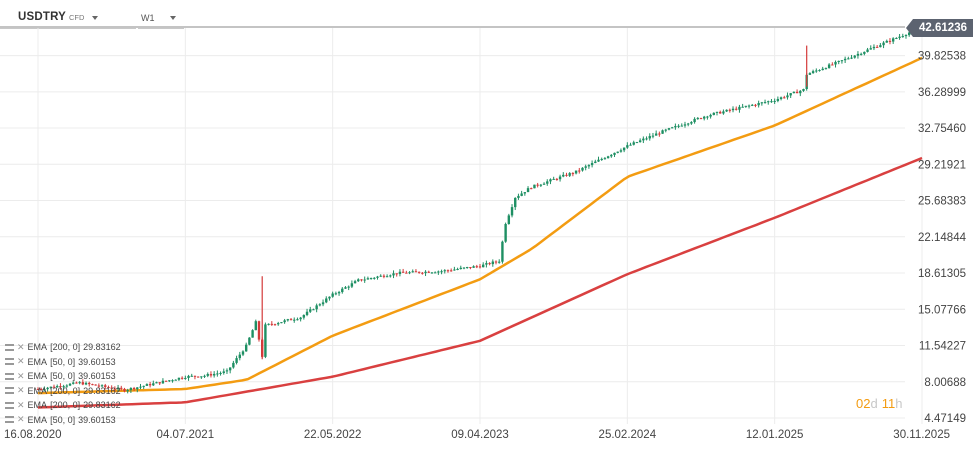 This screenshot has height=449, width=977. What do you see at coordinates (942, 93) in the screenshot?
I see `price-tick-label: 36.28999` at bounding box center [942, 93].